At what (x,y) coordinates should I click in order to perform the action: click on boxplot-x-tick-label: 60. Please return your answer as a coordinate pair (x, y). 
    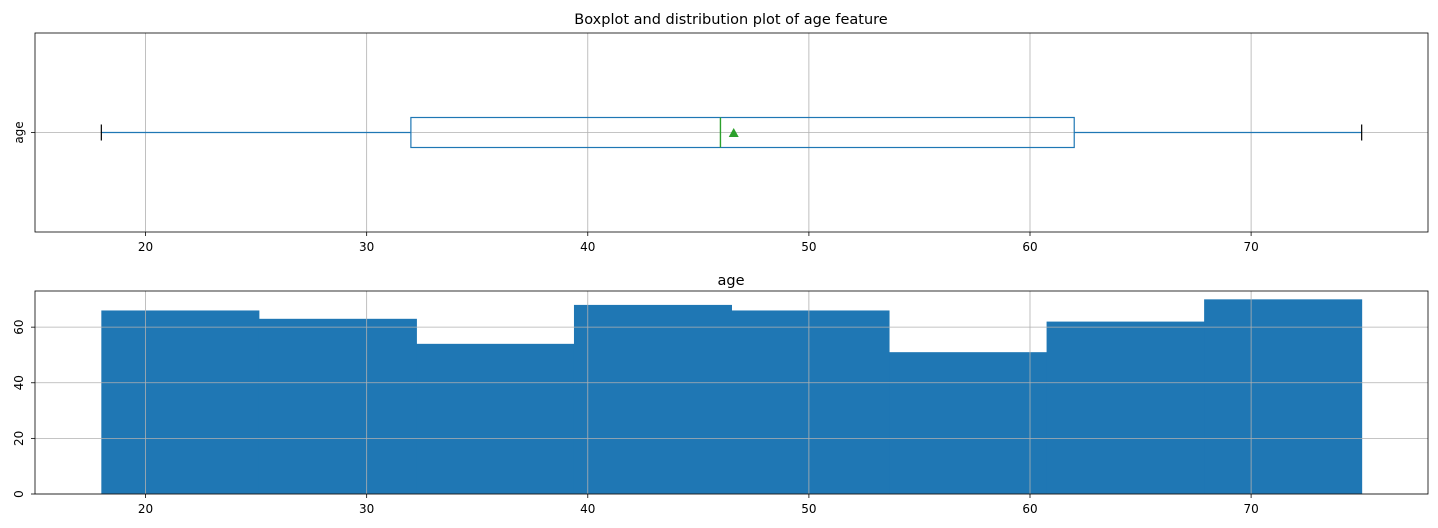
    Looking at the image, I should click on (1029, 247).